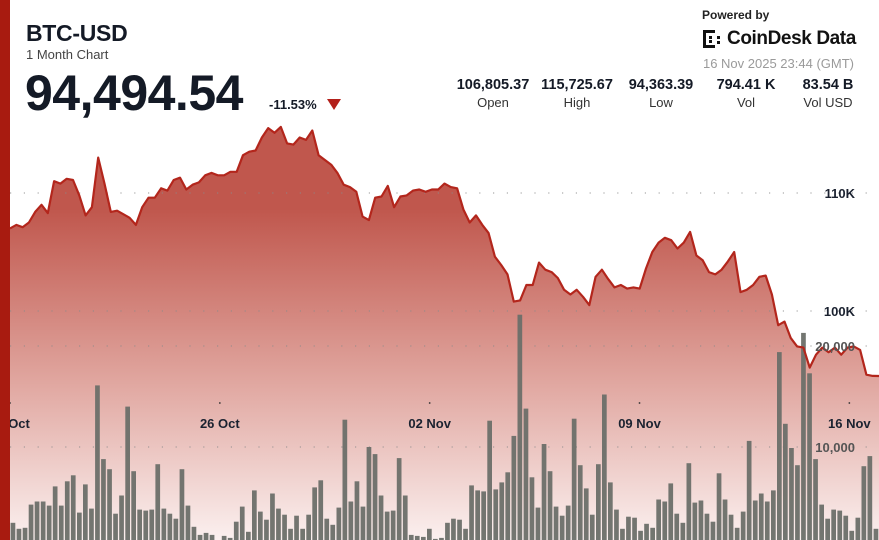  What do you see at coordinates (577, 102) in the screenshot?
I see `stat-label: High` at bounding box center [577, 102].